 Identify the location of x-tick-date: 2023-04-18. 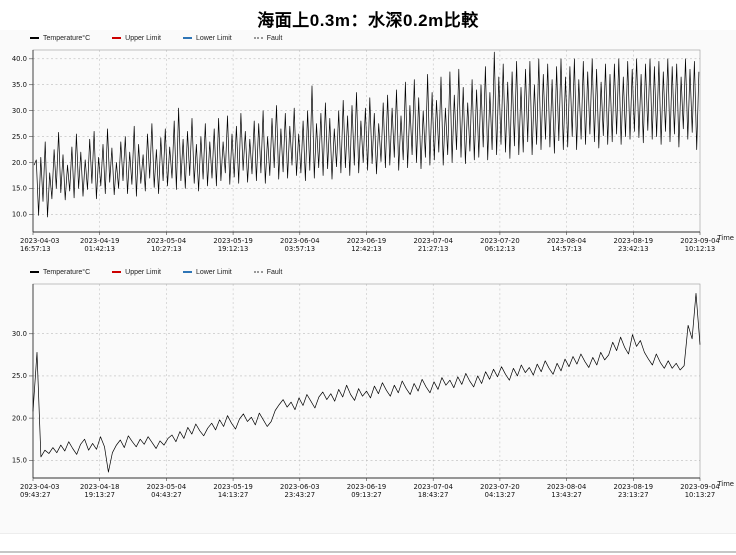
(100, 487).